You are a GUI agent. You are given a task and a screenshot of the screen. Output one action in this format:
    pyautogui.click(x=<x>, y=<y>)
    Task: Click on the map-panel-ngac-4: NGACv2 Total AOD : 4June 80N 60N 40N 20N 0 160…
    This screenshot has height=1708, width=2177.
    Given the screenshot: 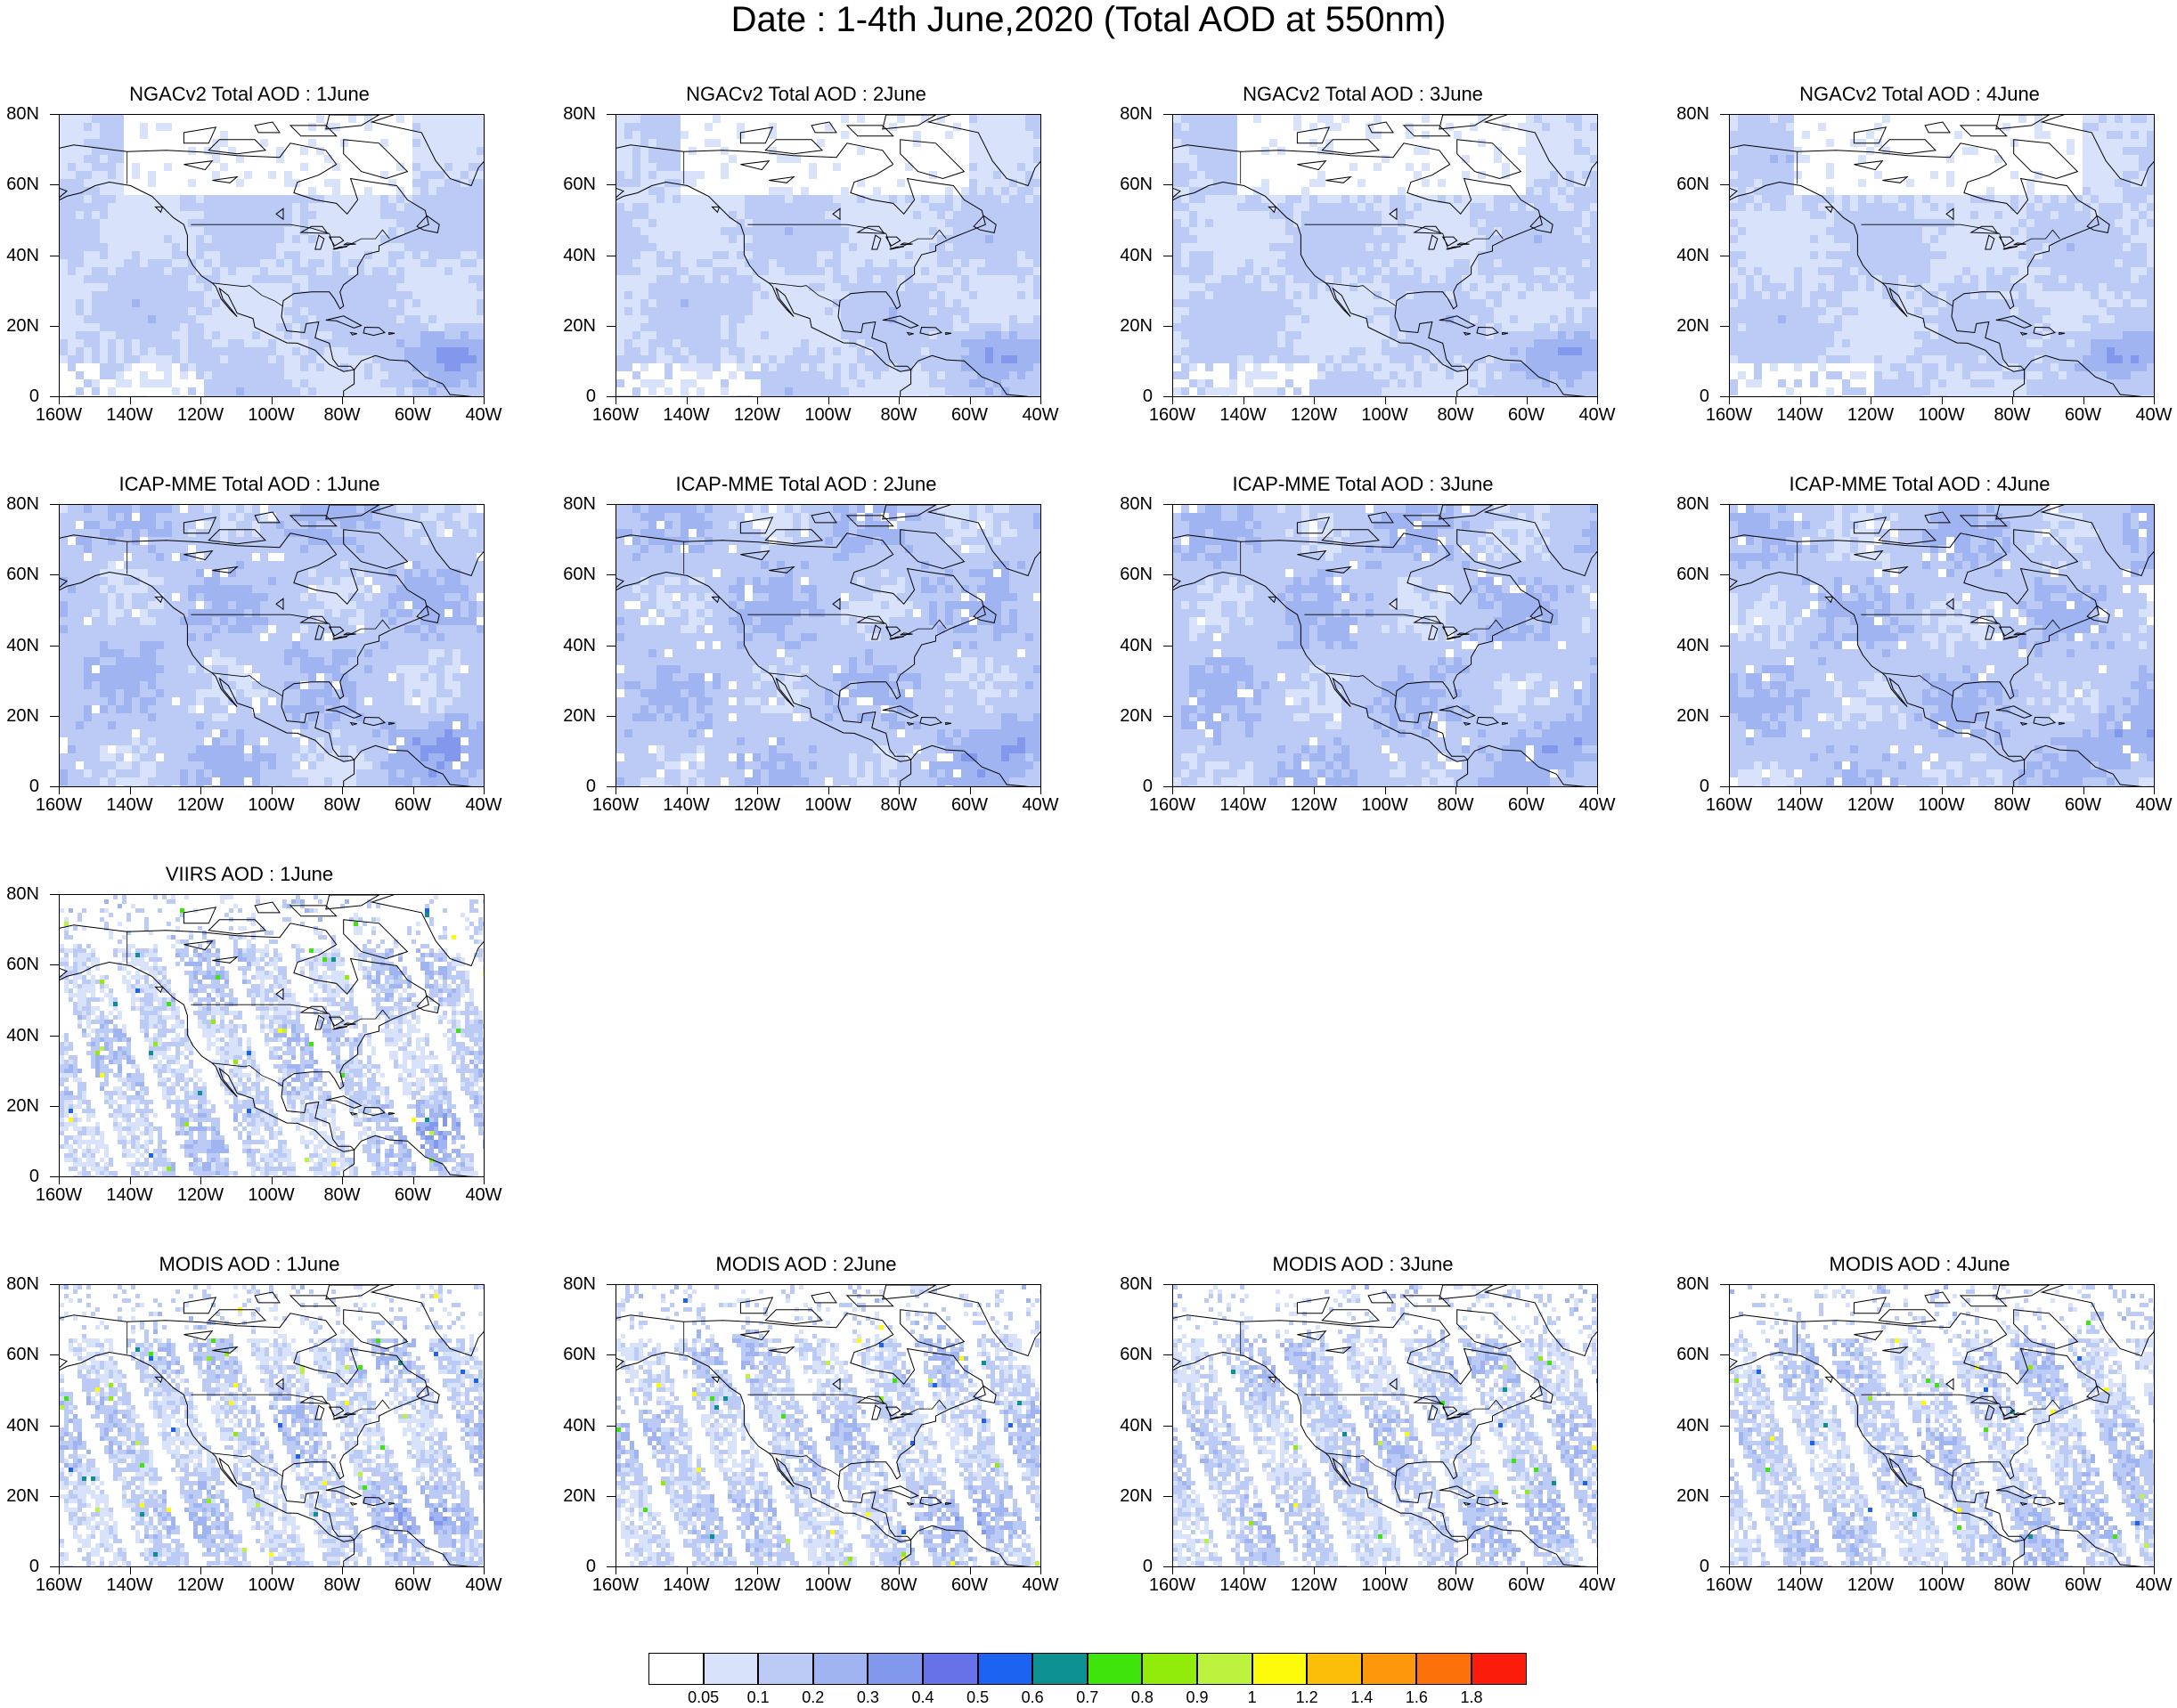 What is the action you would take?
    pyautogui.click(x=1921, y=267)
    